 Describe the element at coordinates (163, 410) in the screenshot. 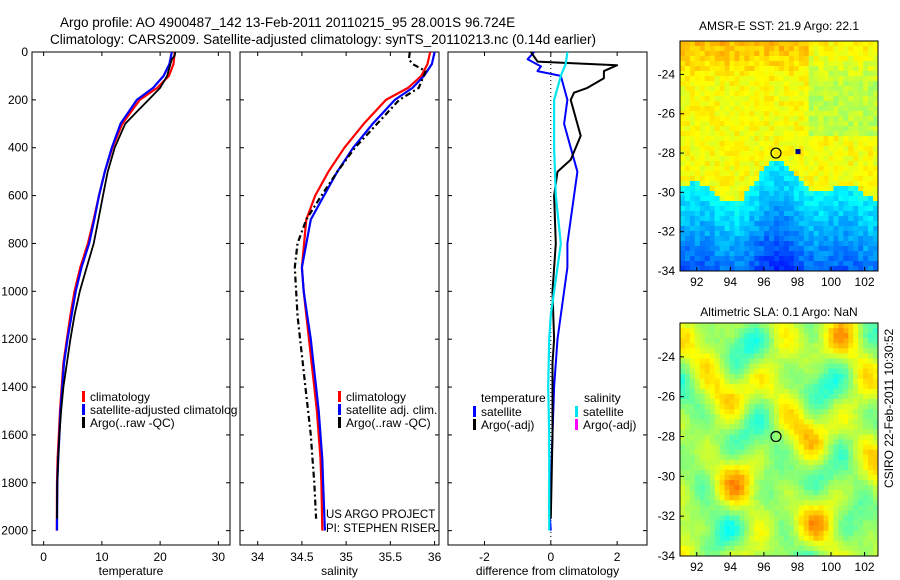

I see `legend-label: satellite-adjusted climatolog` at that location.